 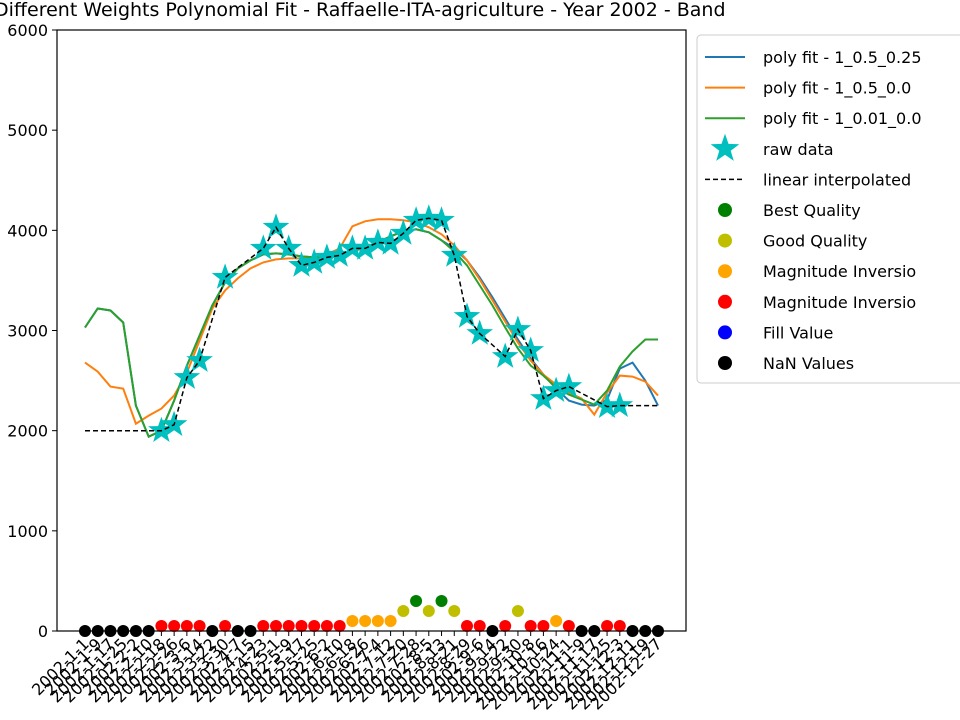 I want to click on legend-label: poly fit - 1_0.5_0.25, so click(x=842, y=58).